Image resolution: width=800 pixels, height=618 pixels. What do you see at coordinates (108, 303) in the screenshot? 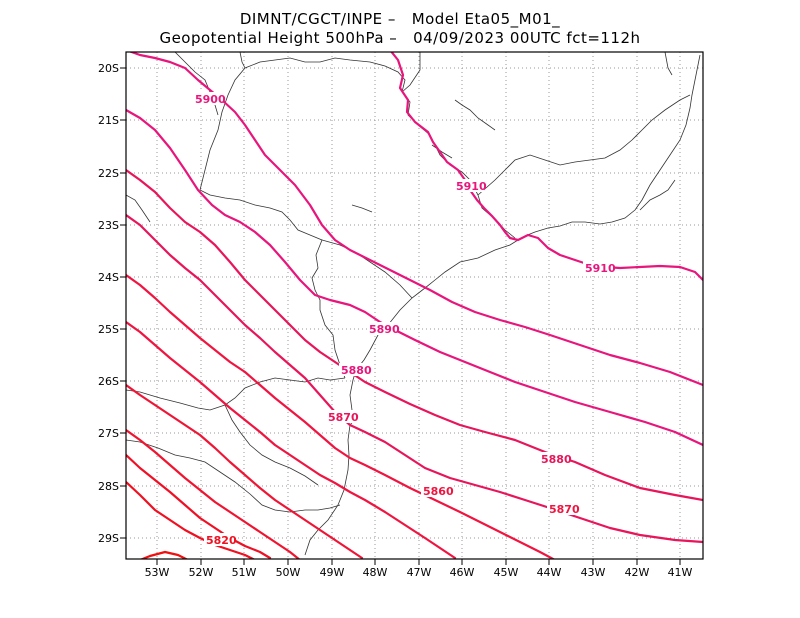
I see `latitude-labels: 20S 21S 22S 23S 24S 25S 26S 27S 28S 29S` at bounding box center [108, 303].